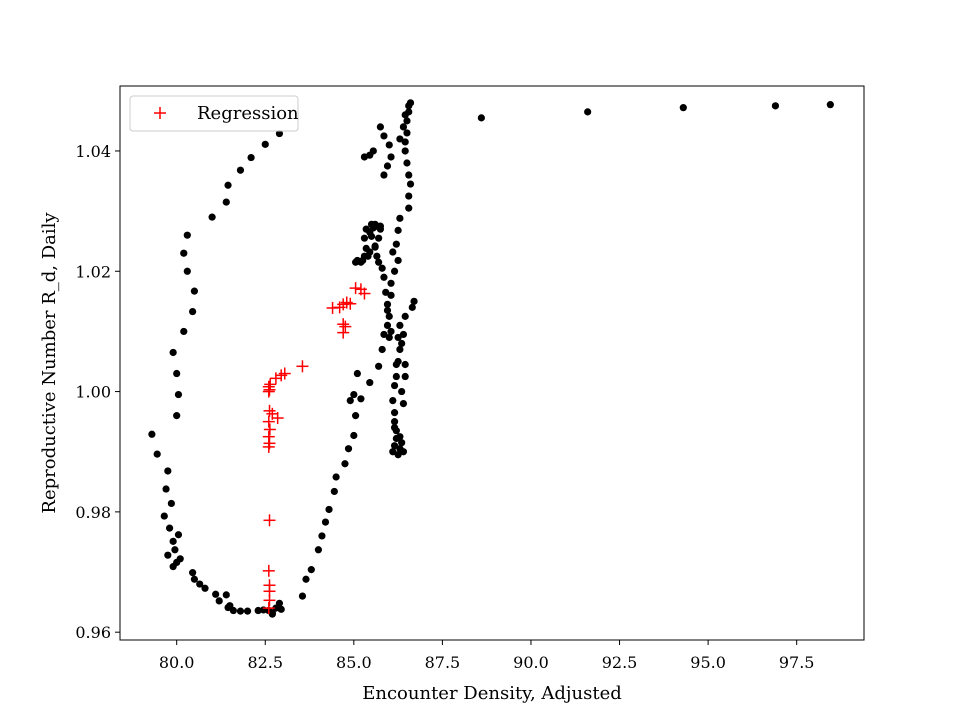  Describe the element at coordinates (492, 693) in the screenshot. I see `x-axis-label: Encounter Density, Adjusted` at that location.